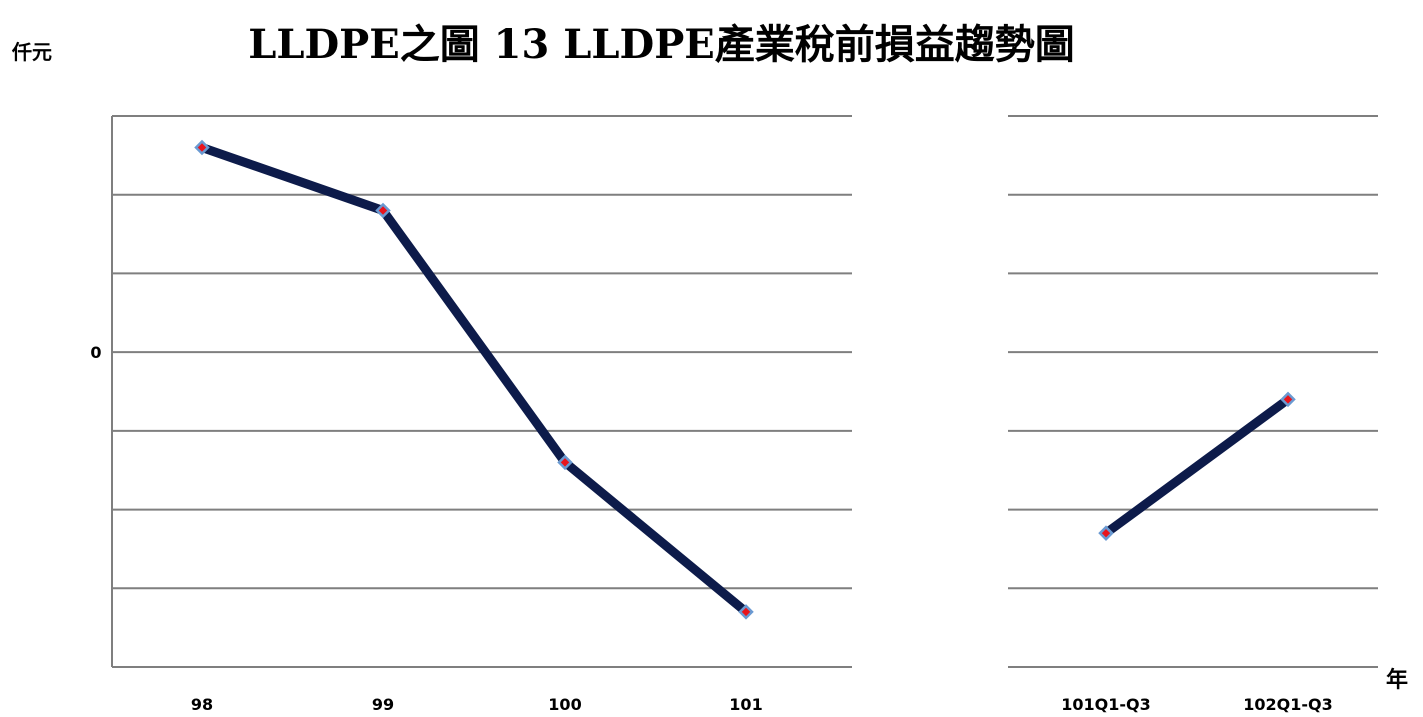 The image size is (1423, 717). Describe the element at coordinates (202, 704) in the screenshot. I see `x-tick-label: 98` at that location.